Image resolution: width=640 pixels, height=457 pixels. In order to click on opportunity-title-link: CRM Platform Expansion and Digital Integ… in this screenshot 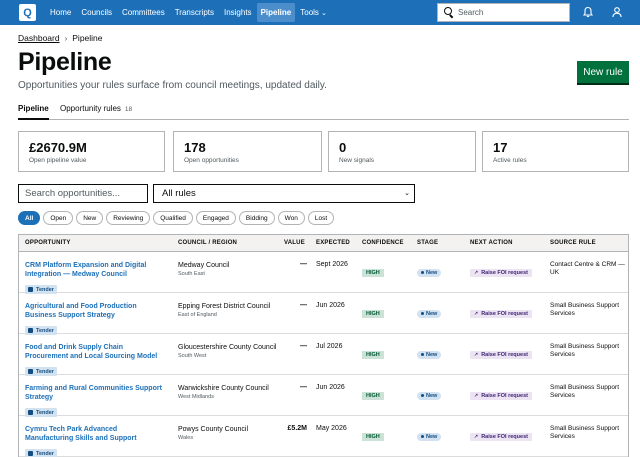, I will do `click(86, 270)`.